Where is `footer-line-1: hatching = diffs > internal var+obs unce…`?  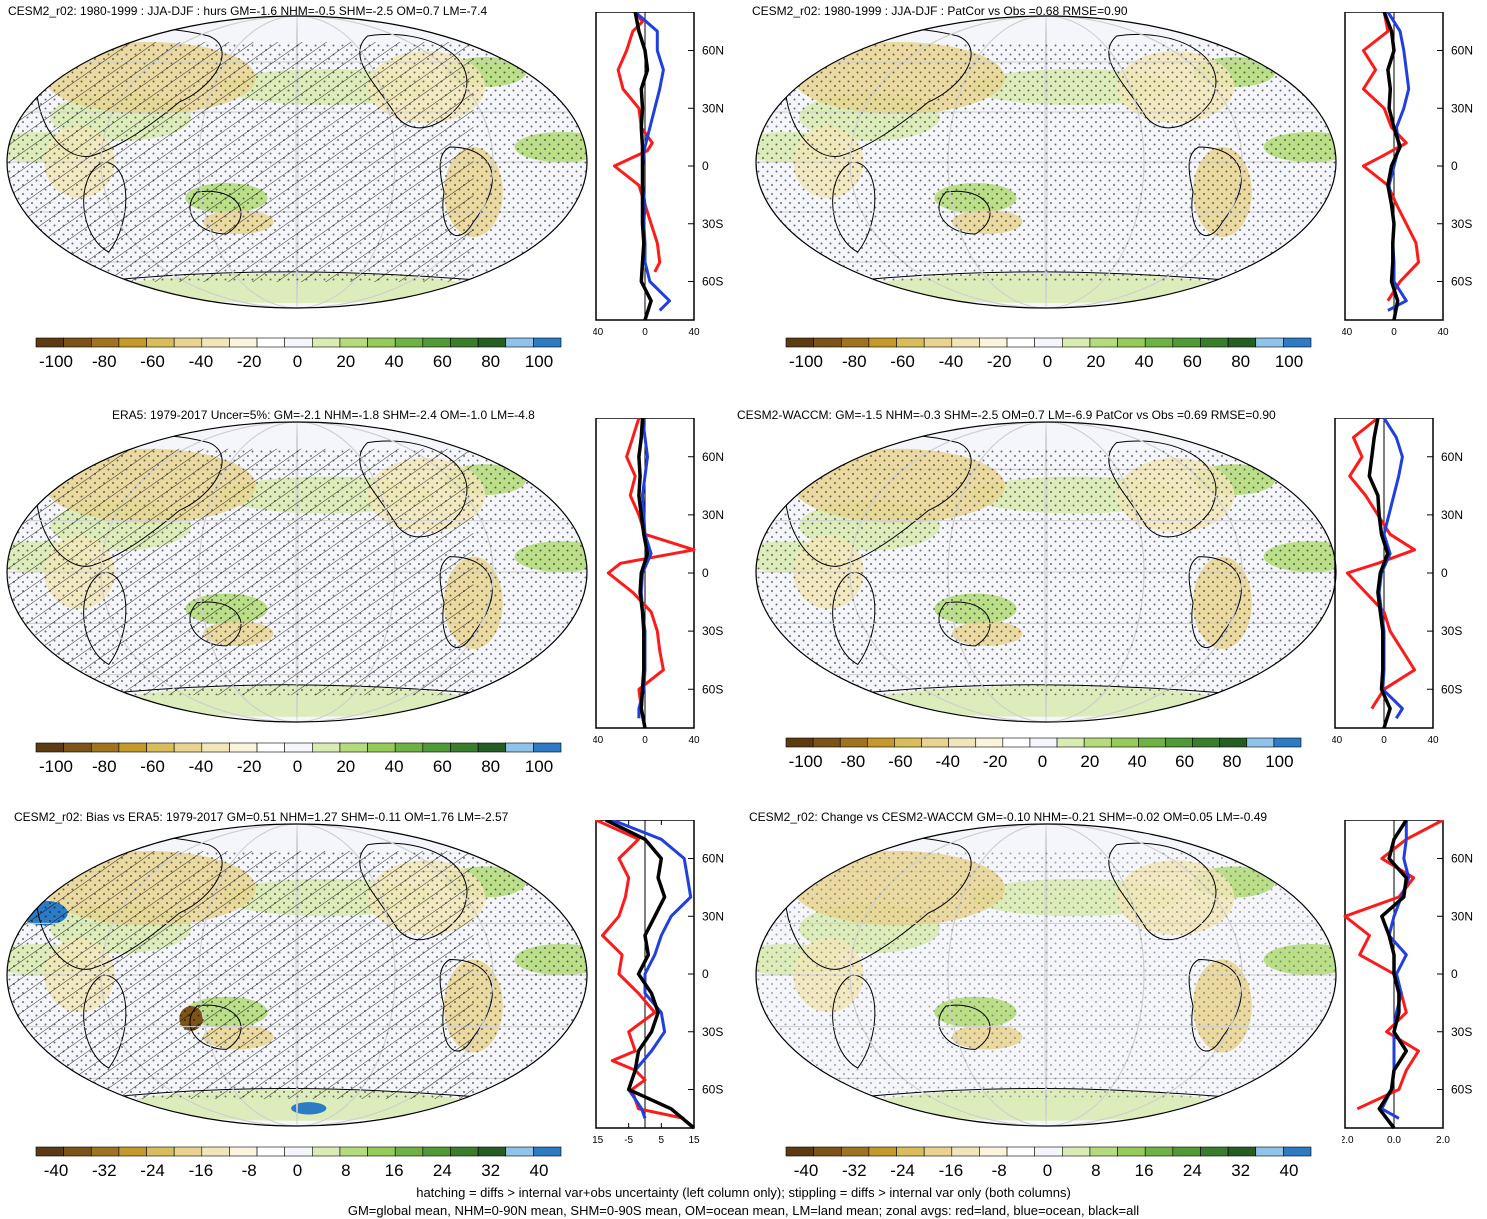
footer-line-1: hatching = diffs > internal var+obs unce… is located at coordinates (743, 1192).